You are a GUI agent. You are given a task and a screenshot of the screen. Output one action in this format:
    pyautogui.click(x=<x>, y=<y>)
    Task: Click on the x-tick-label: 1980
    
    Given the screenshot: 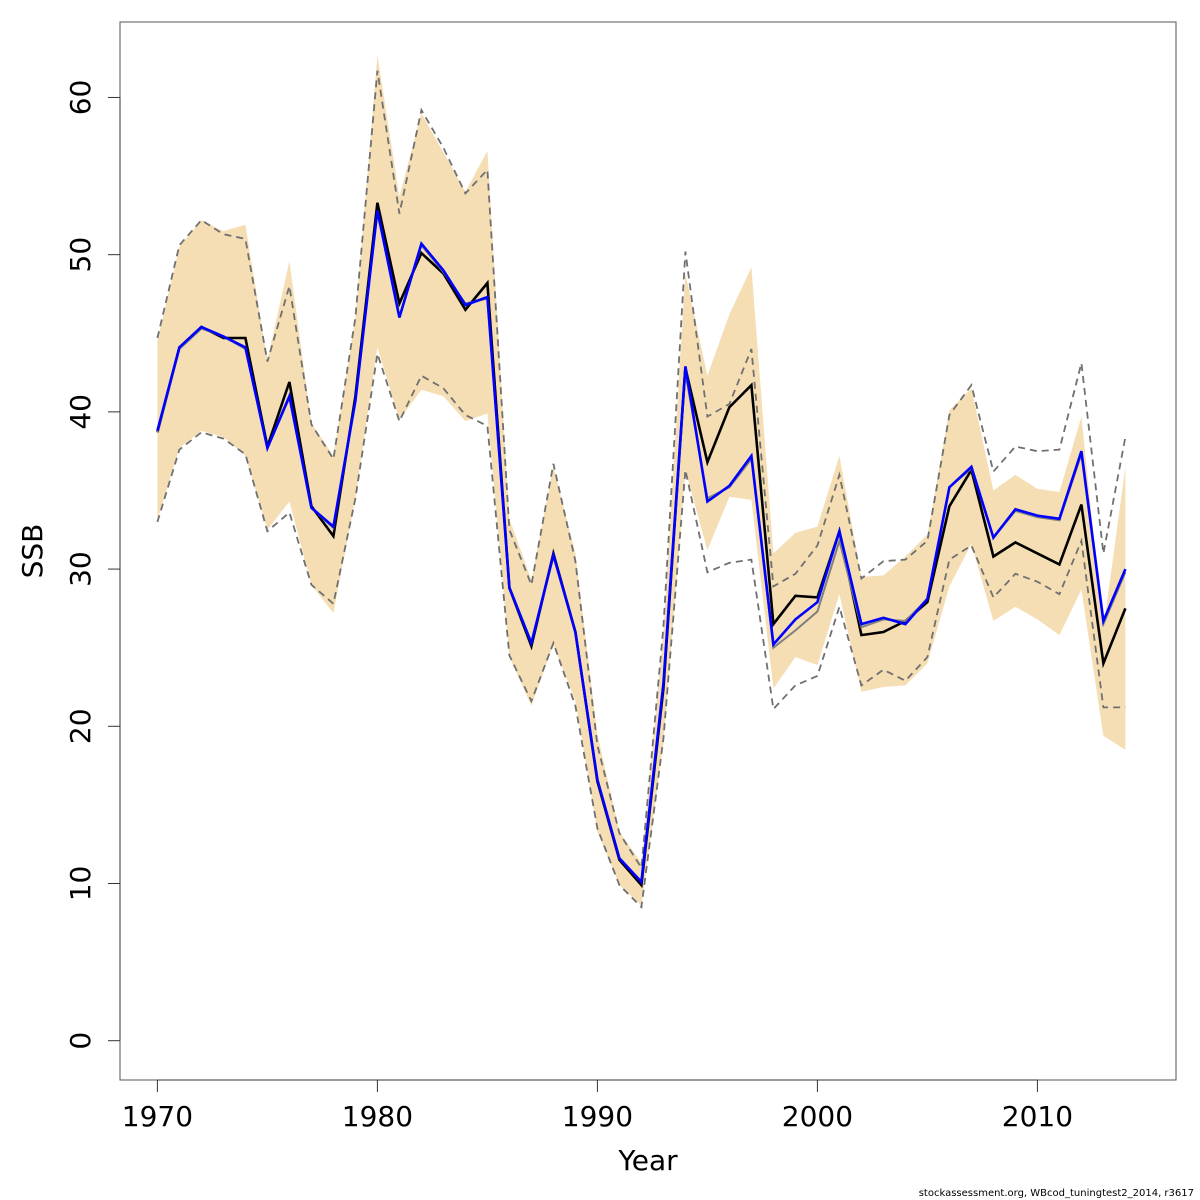 What is the action you would take?
    pyautogui.click(x=377, y=1116)
    